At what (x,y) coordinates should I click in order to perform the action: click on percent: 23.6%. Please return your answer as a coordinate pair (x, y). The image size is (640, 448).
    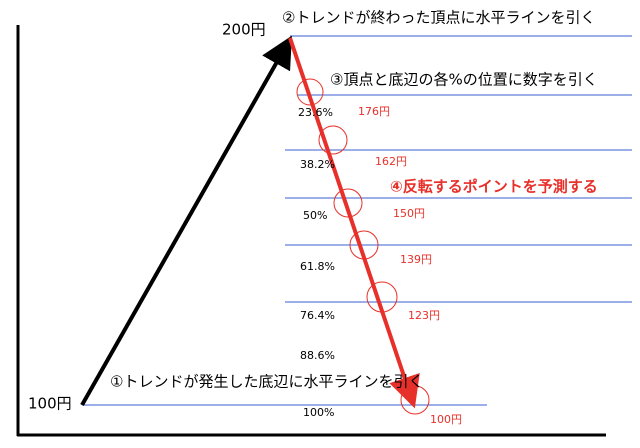
    Looking at the image, I should click on (315, 112).